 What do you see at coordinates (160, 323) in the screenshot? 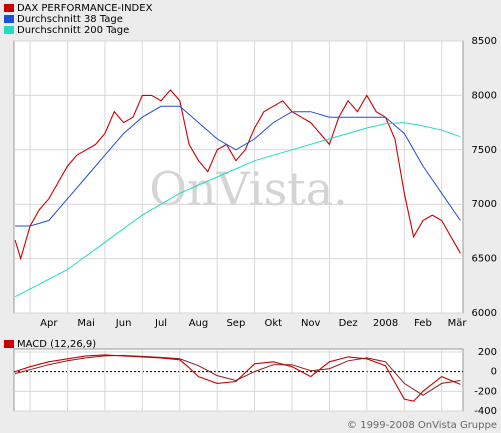
I see `x-tick-label: Jul` at bounding box center [160, 323].